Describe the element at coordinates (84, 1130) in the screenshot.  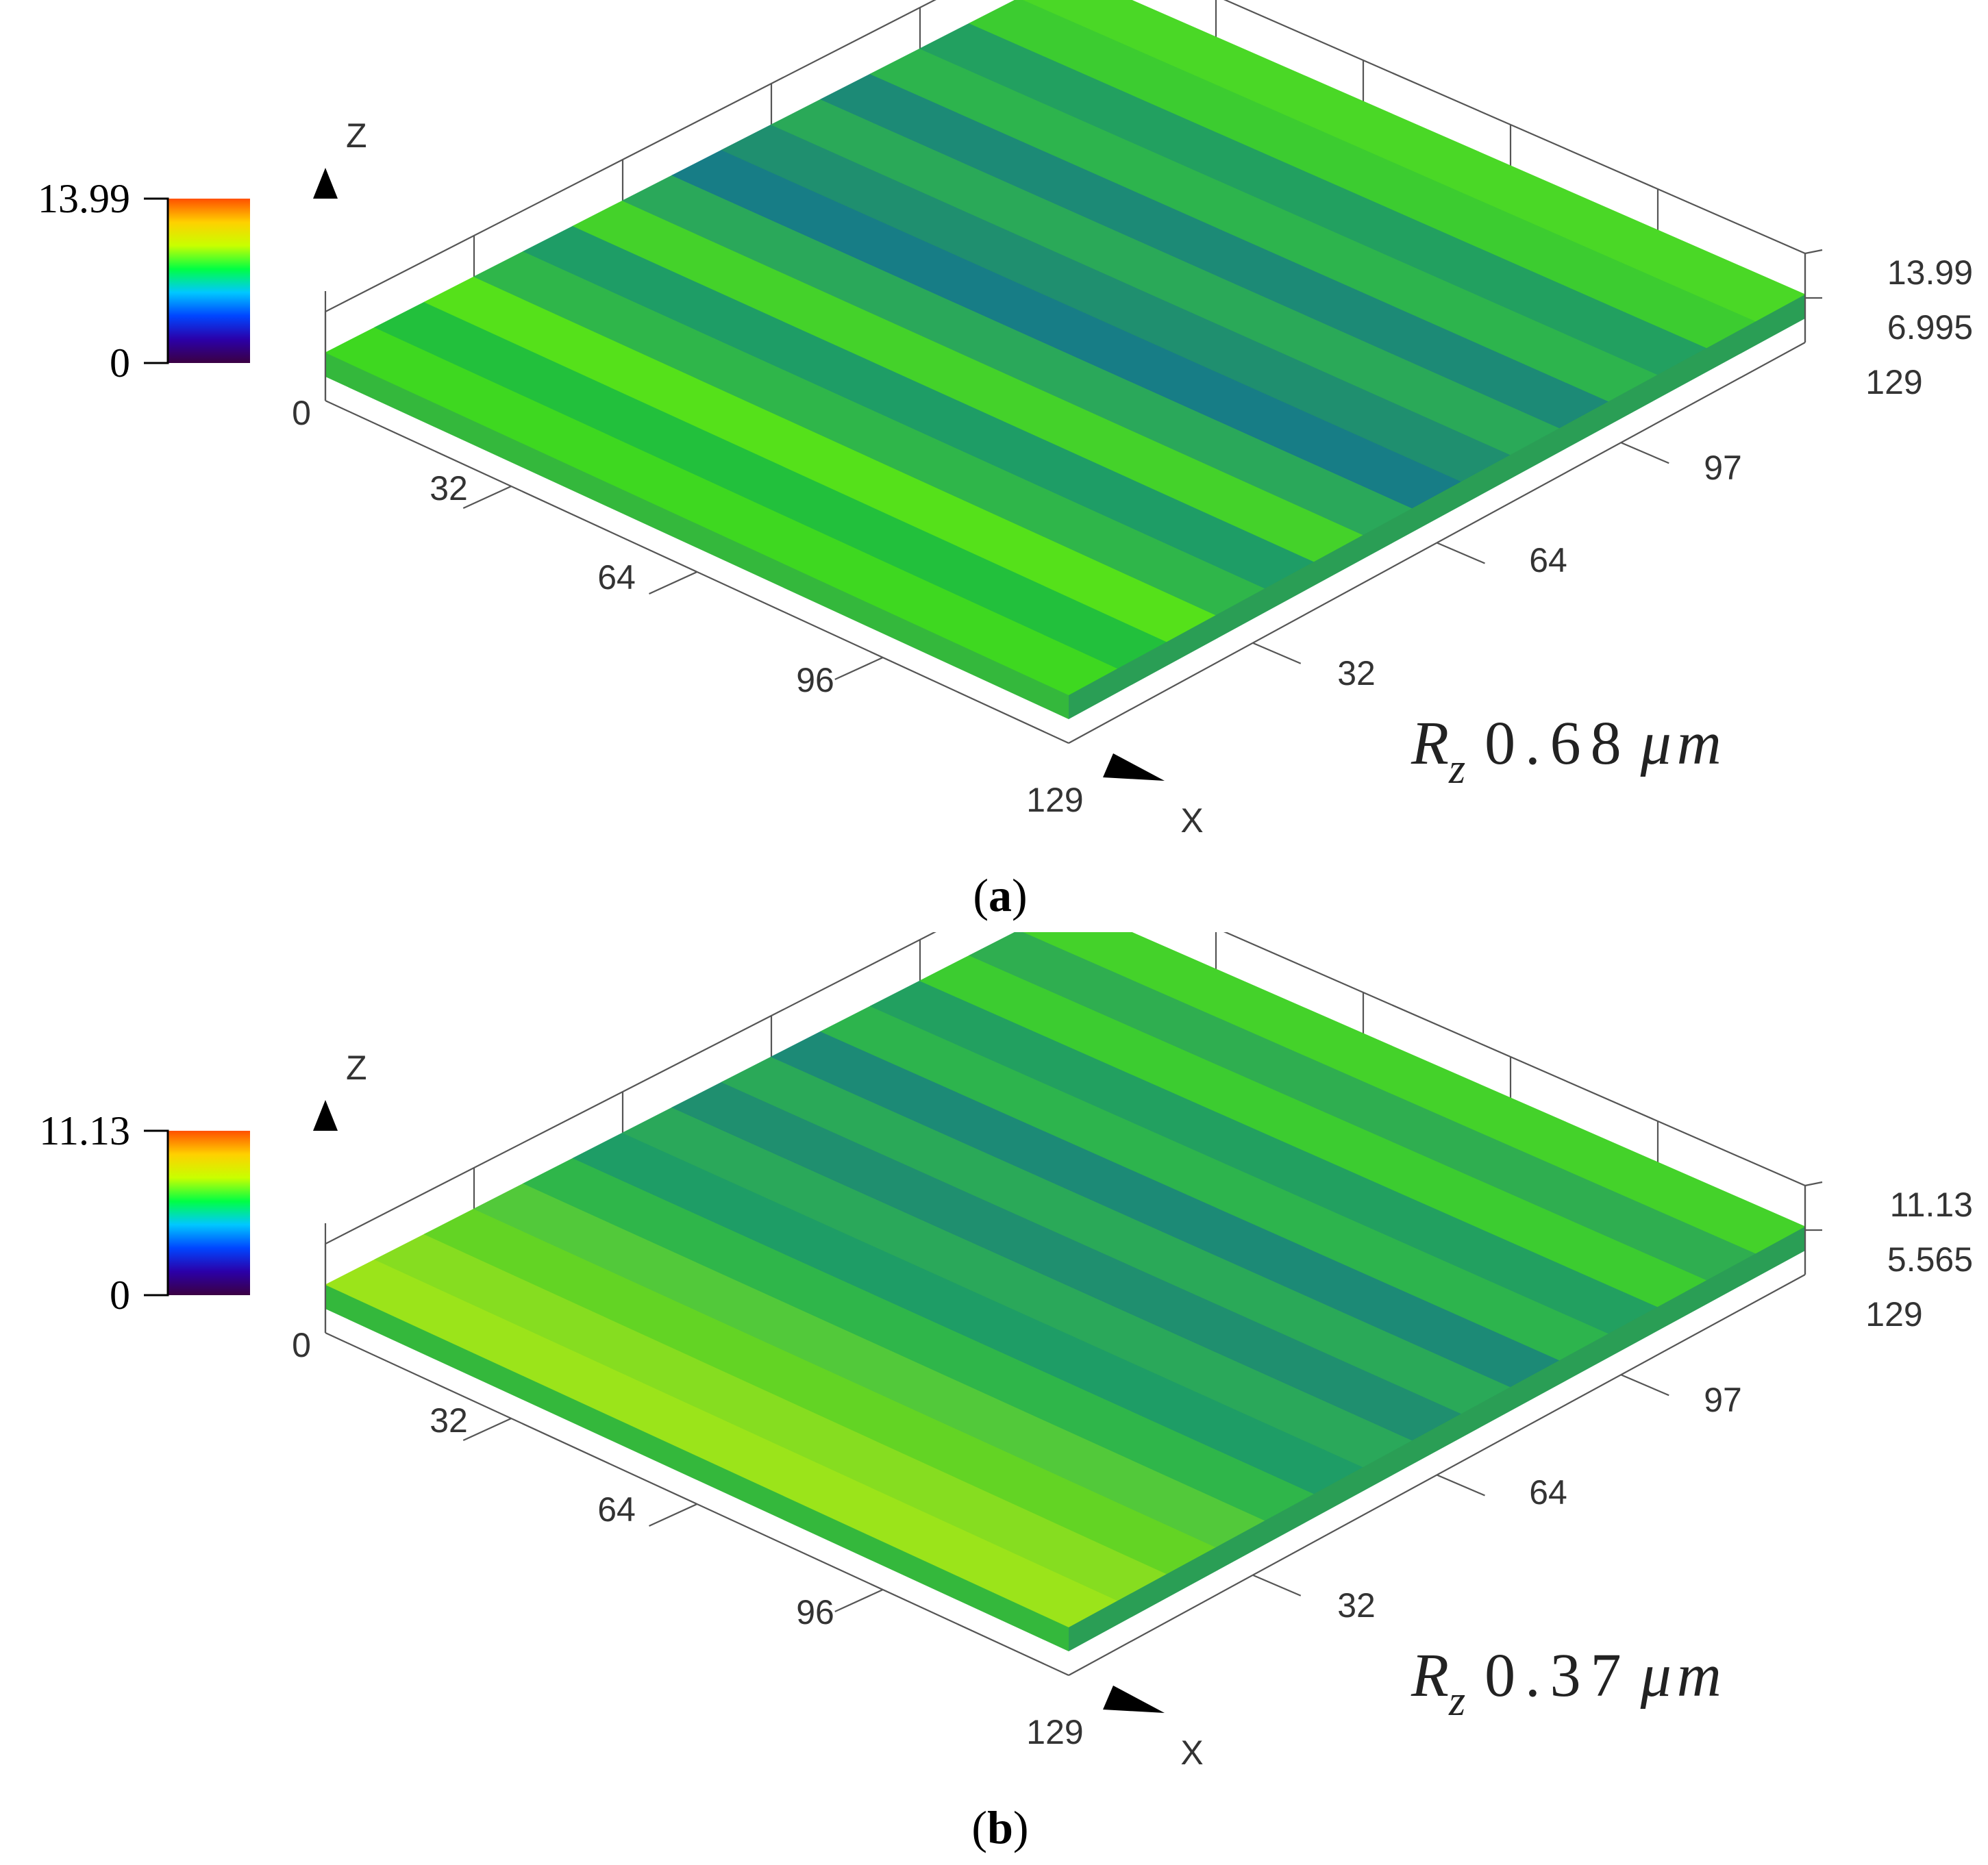
I see `colorbar-max-label: 11.13` at that location.